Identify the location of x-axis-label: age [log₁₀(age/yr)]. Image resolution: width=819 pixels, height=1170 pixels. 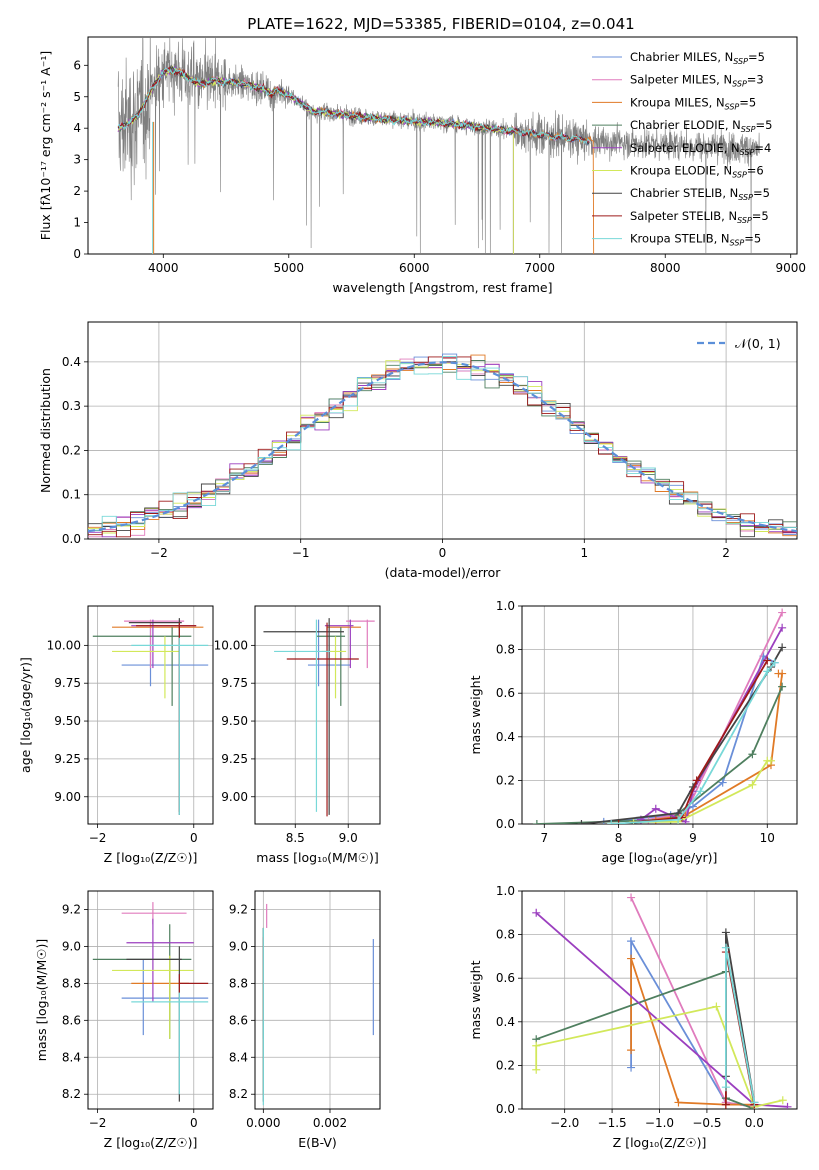
(660, 857).